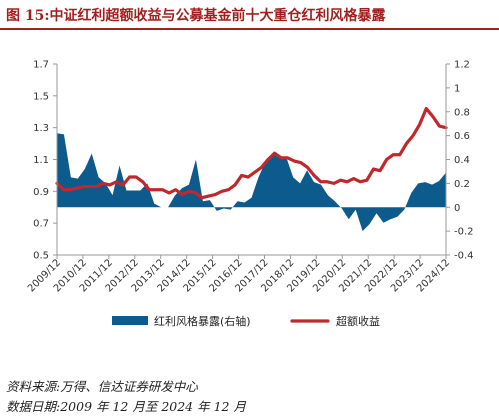  Describe the element at coordinates (464, 232) in the screenshot. I see `right-tick-label: -0.2` at that location.